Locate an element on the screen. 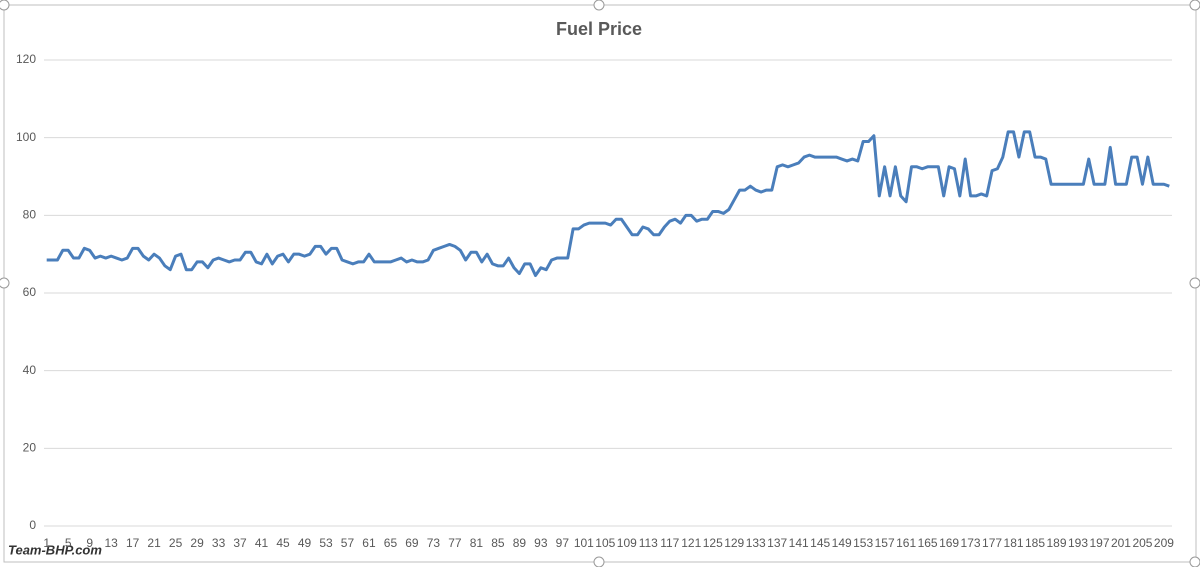 This screenshot has height=567, width=1200. x-tick-label: 57 is located at coordinates (348, 543).